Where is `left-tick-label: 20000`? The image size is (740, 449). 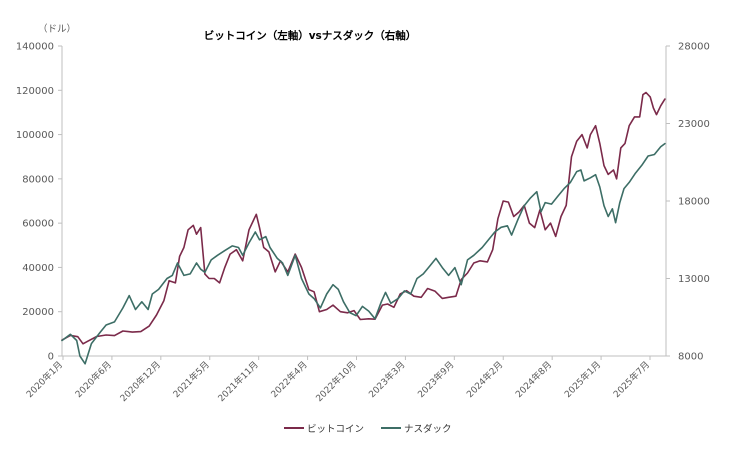 left-tick-label: 20000 is located at coordinates (38, 312).